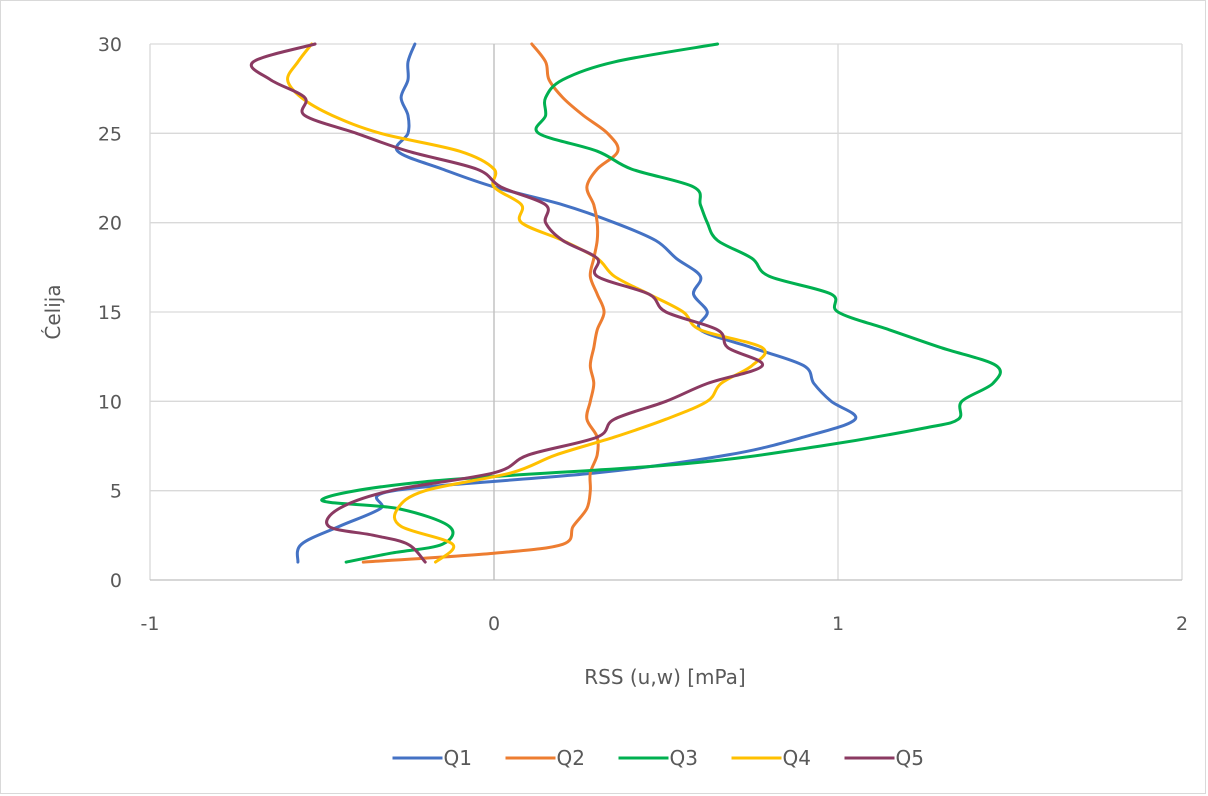  Describe the element at coordinates (116, 492) in the screenshot. I see `y-tick-label: 5` at that location.